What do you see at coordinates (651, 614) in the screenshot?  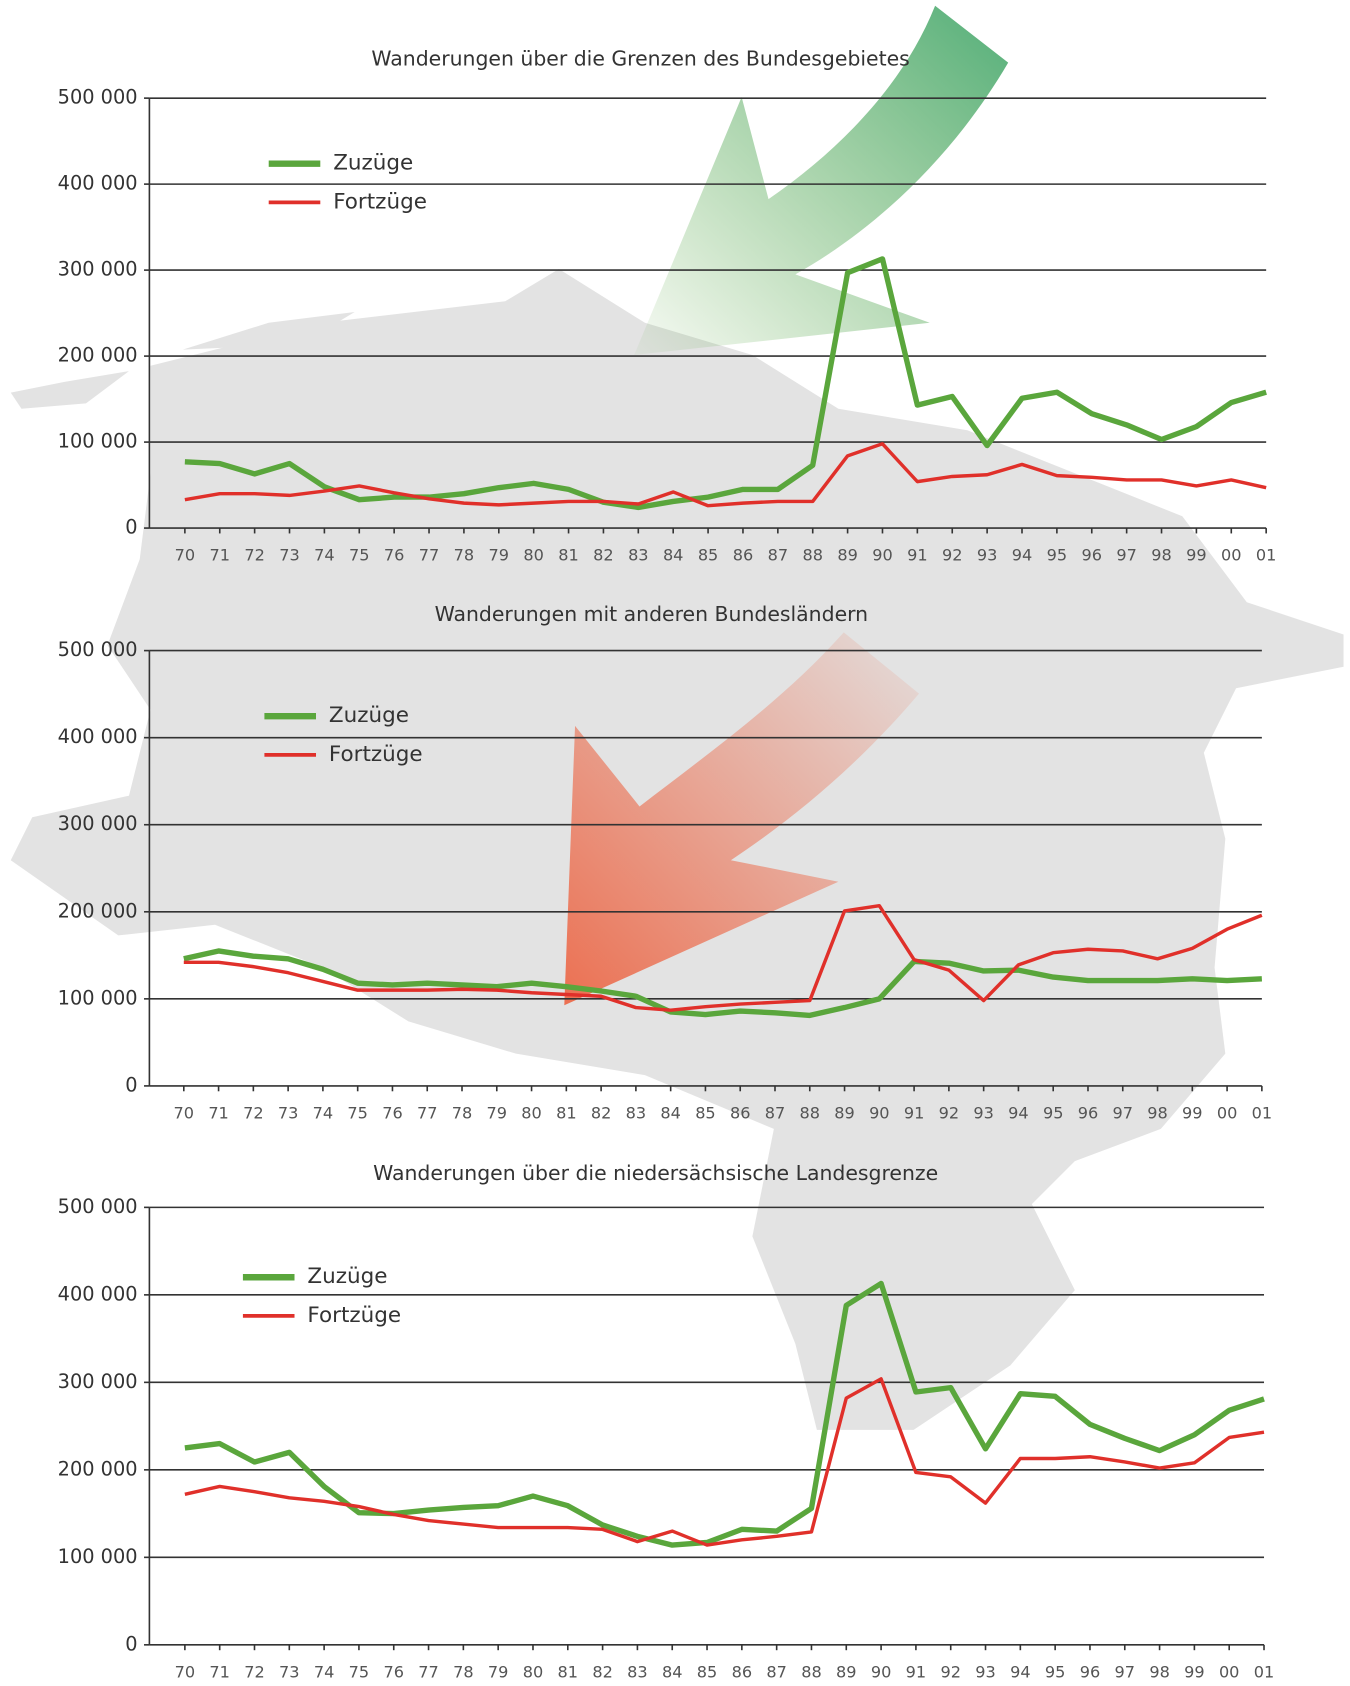 I see `chart-title: Wanderungen mit anderen Bundesländern` at bounding box center [651, 614].